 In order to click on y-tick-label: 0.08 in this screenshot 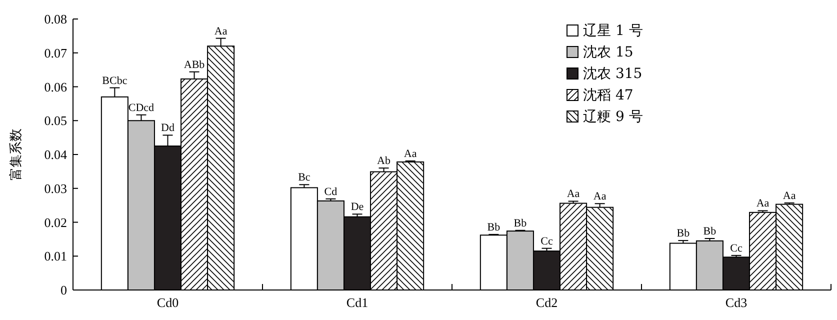, I will do `click(55, 19)`.